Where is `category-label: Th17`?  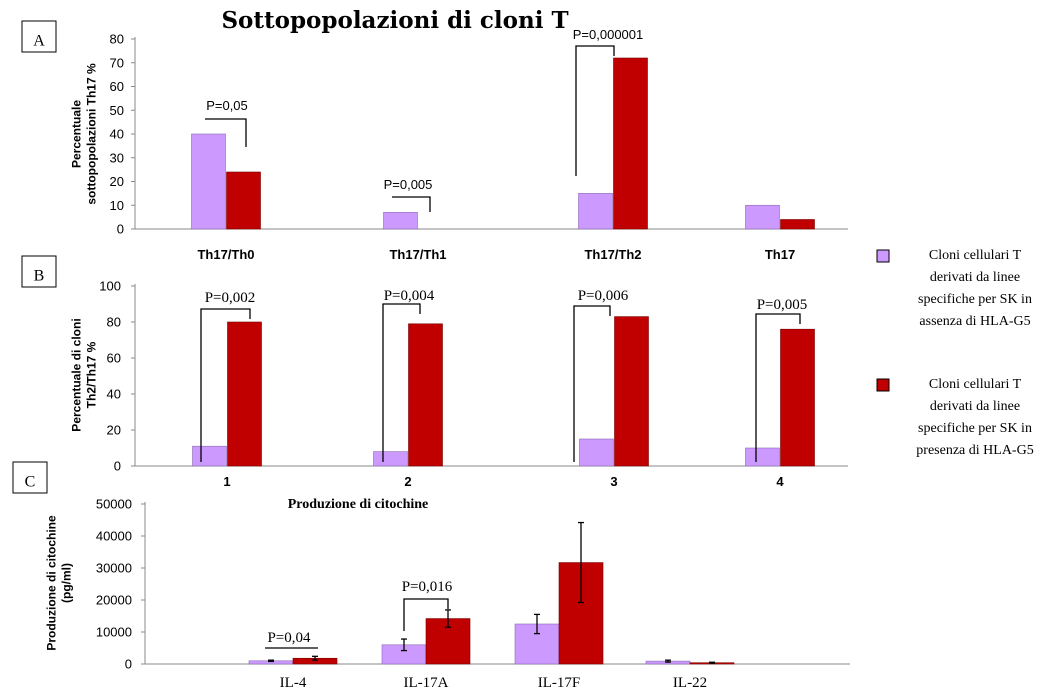 category-label: Th17 is located at coordinates (780, 254).